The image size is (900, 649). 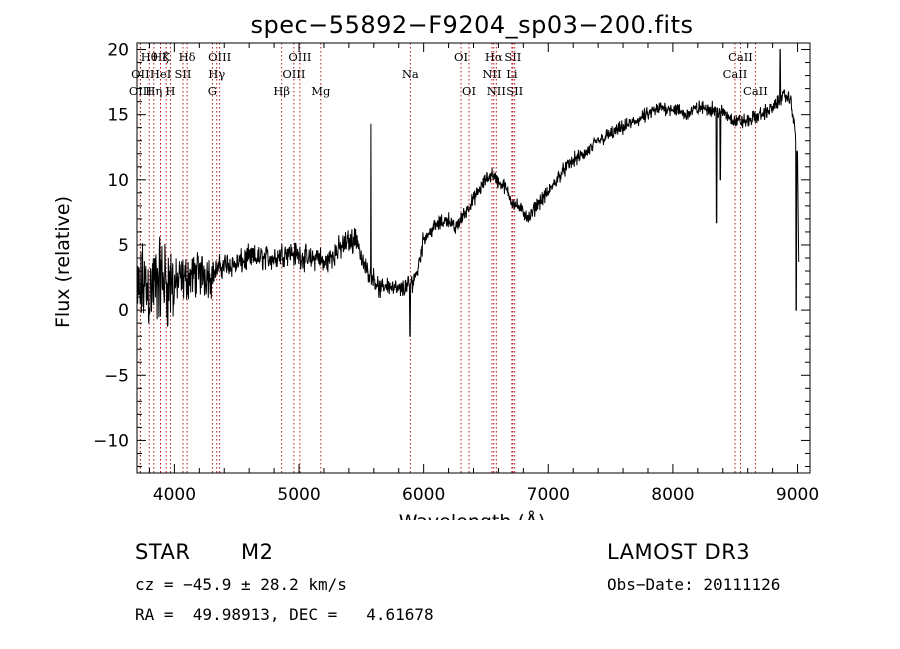 I want to click on line-marker-label: Hη, so click(x=153, y=91).